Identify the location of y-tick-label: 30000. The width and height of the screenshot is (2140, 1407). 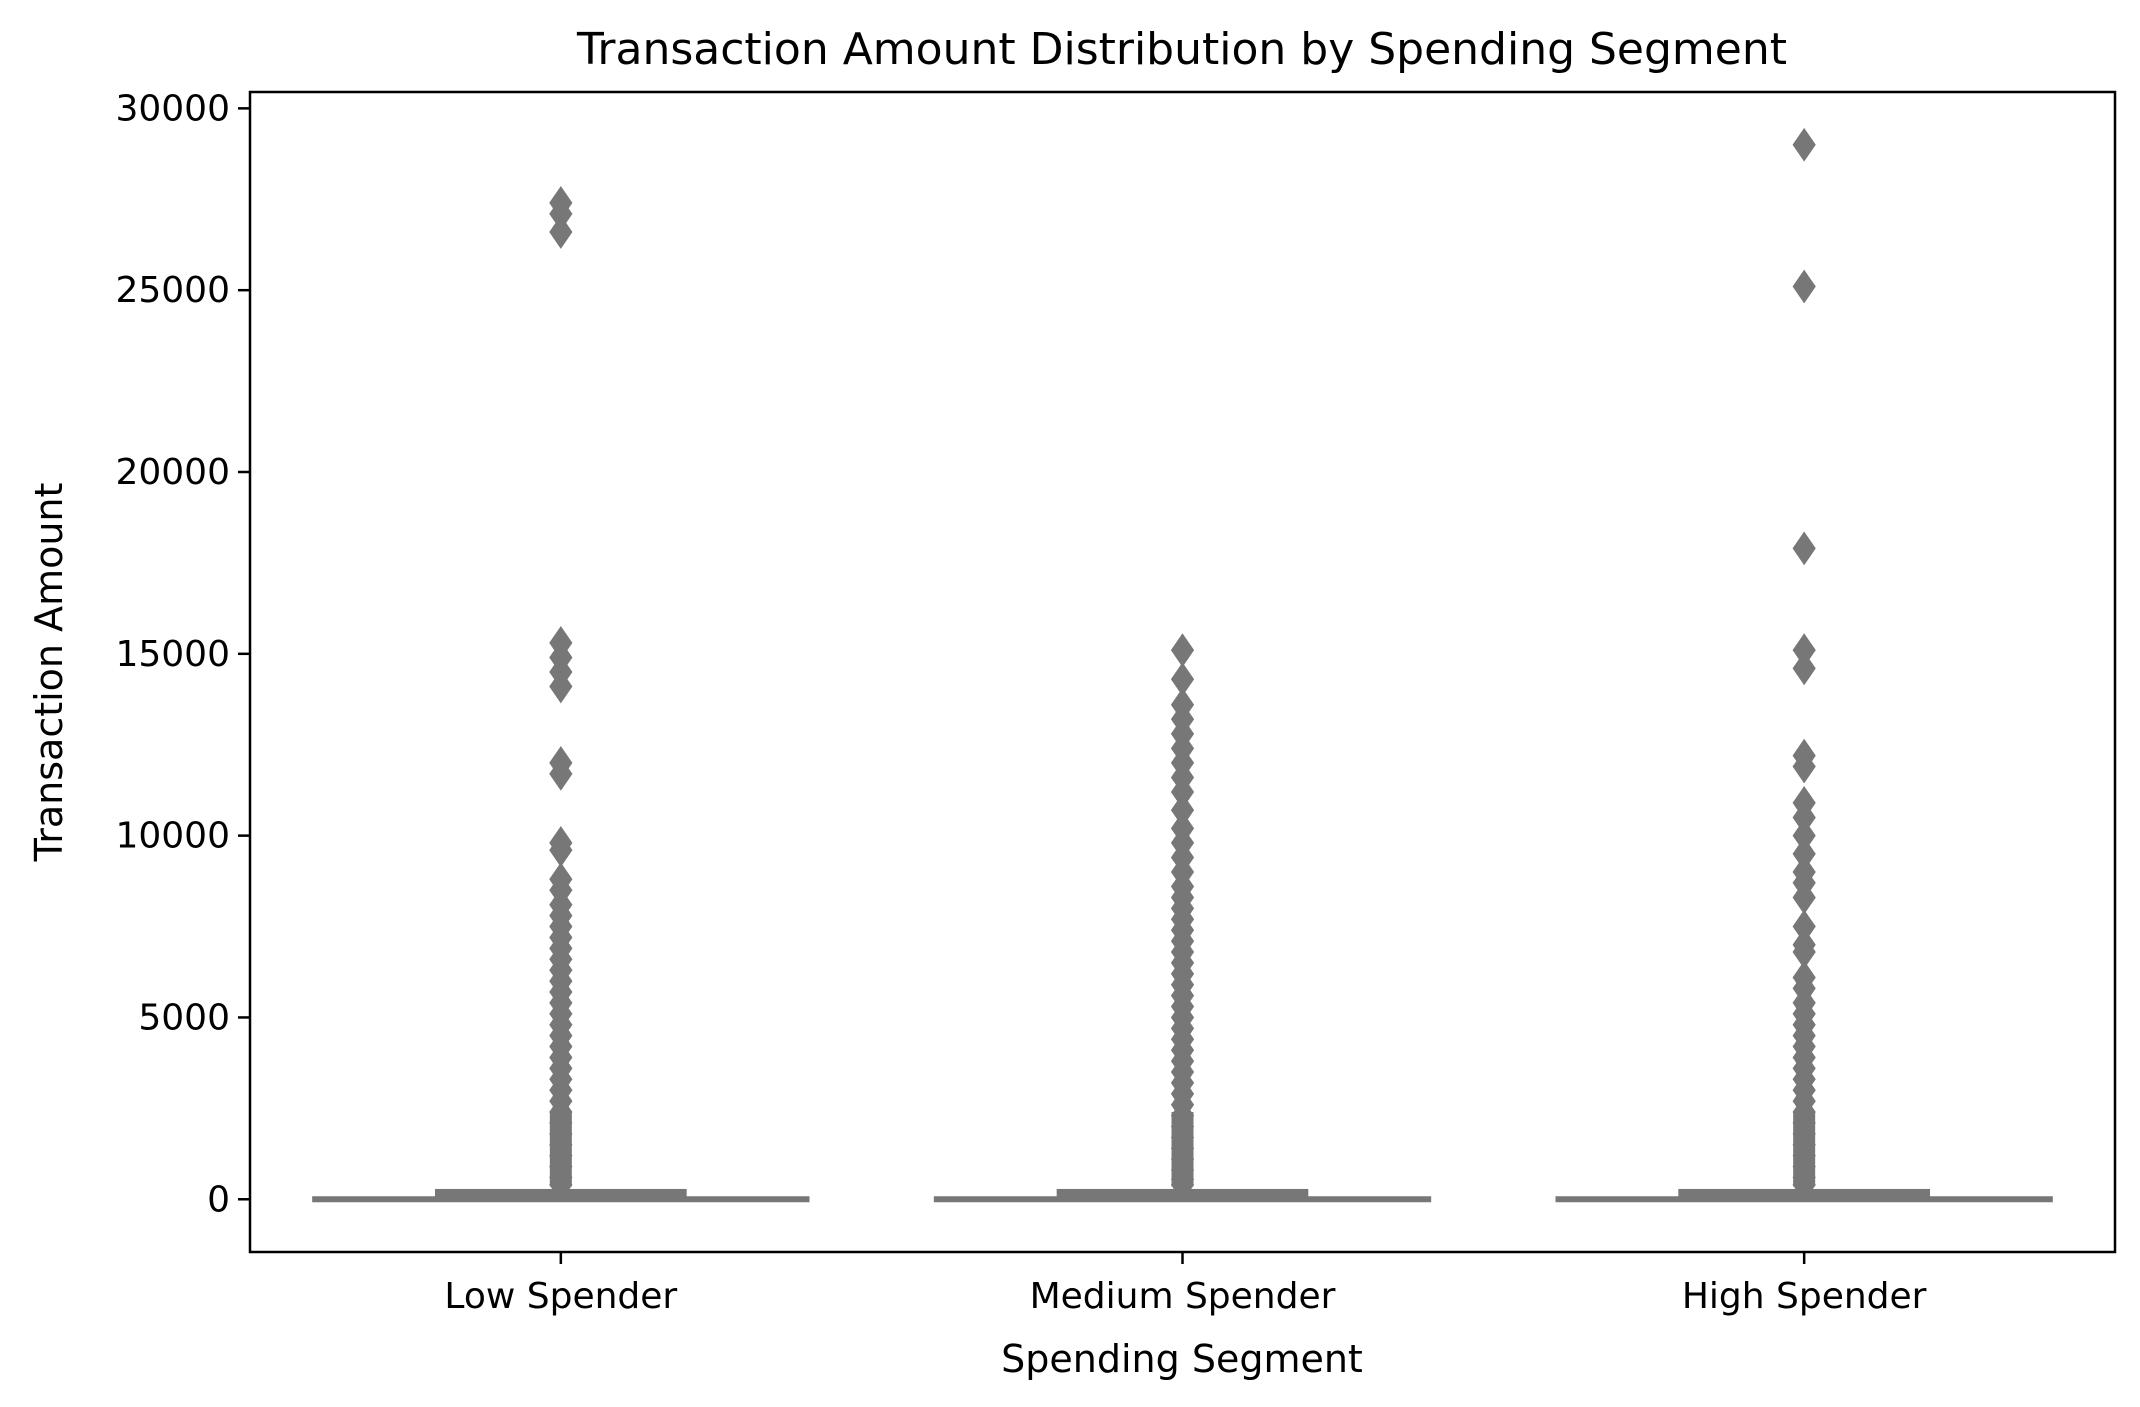
(172, 108).